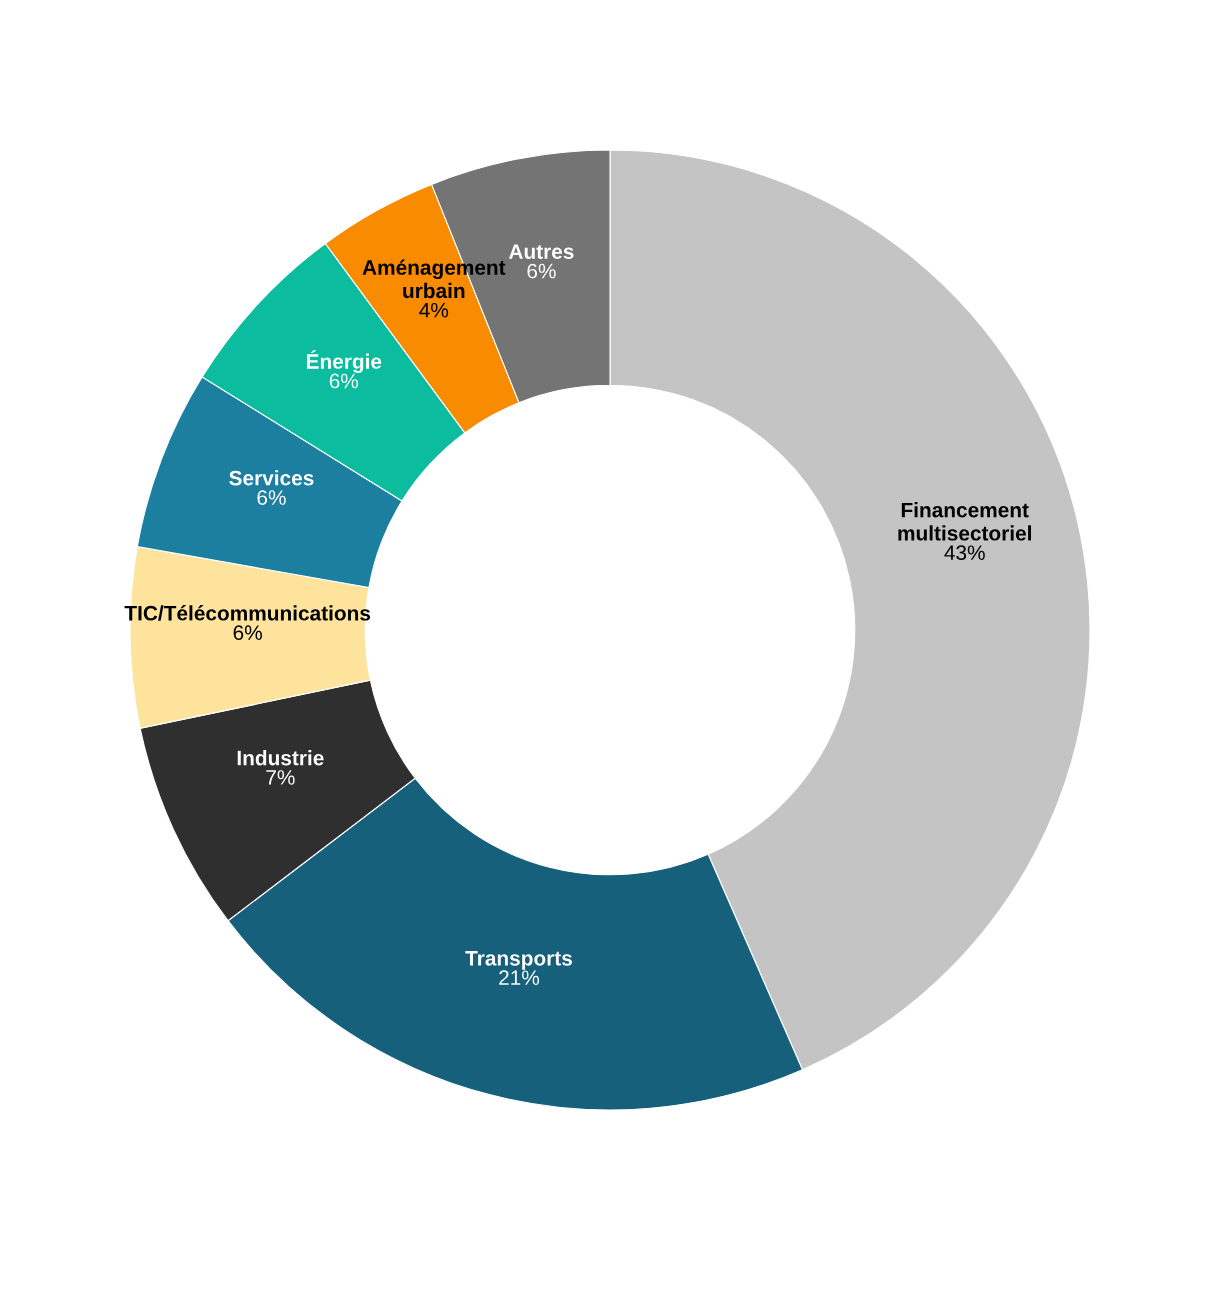 The height and width of the screenshot is (1306, 1220). Describe the element at coordinates (519, 977) in the screenshot. I see `data-label: 21%` at that location.